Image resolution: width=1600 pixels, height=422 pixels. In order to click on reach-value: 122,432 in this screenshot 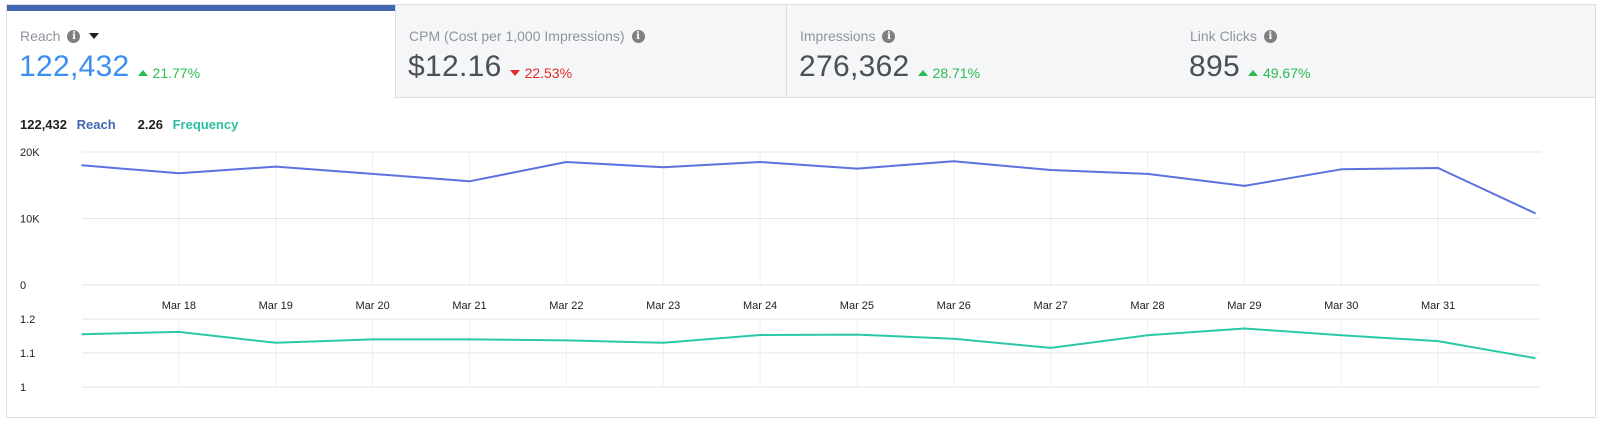, I will do `click(74, 66)`.